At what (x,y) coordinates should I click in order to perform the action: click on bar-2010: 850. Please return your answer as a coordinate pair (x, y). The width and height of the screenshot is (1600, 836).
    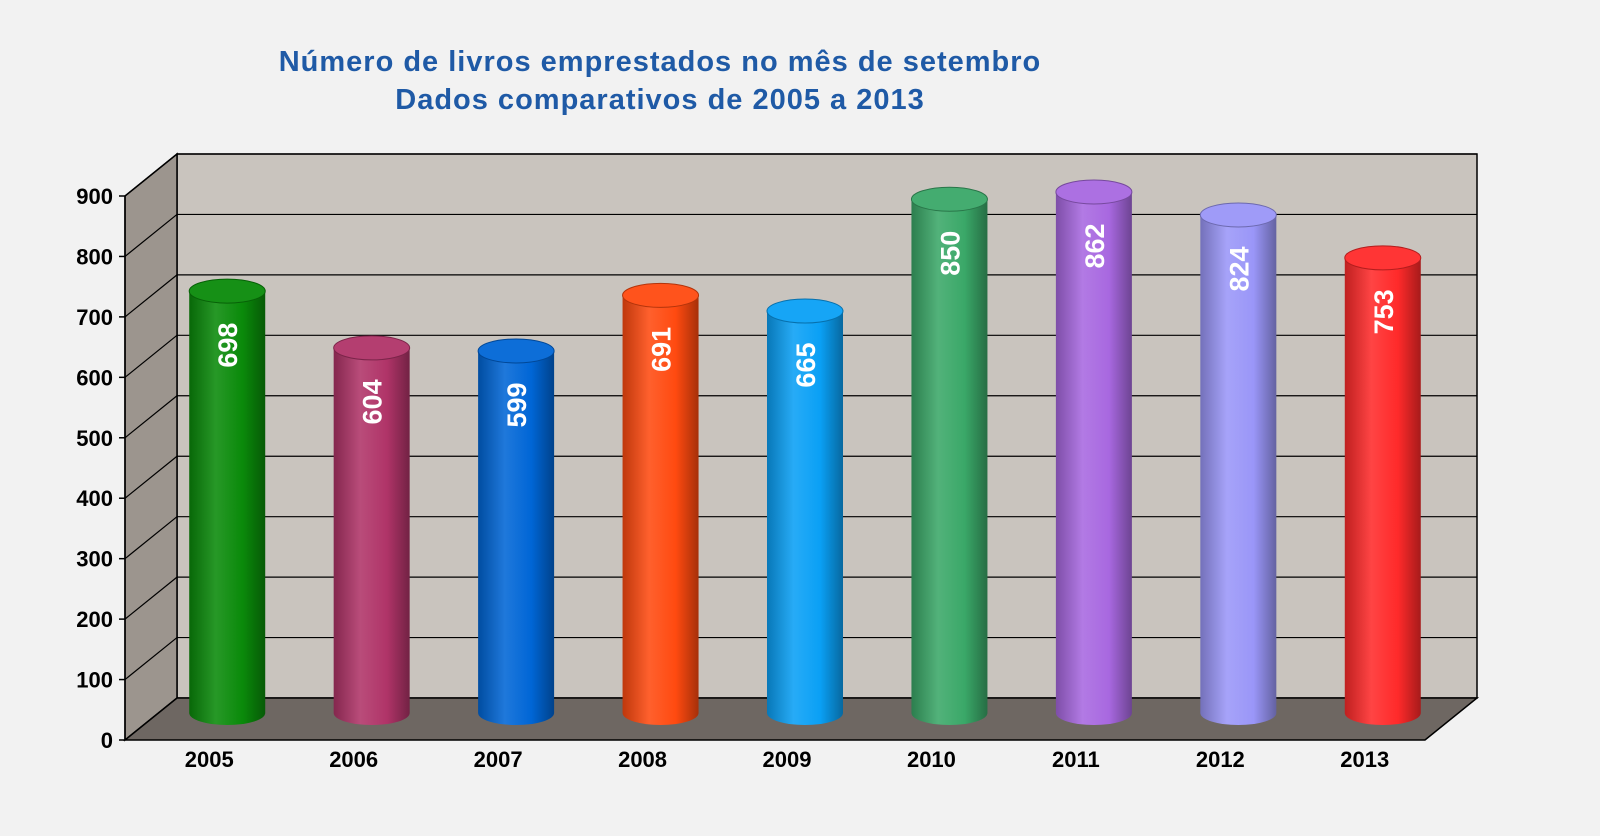
    Looking at the image, I should click on (949, 455).